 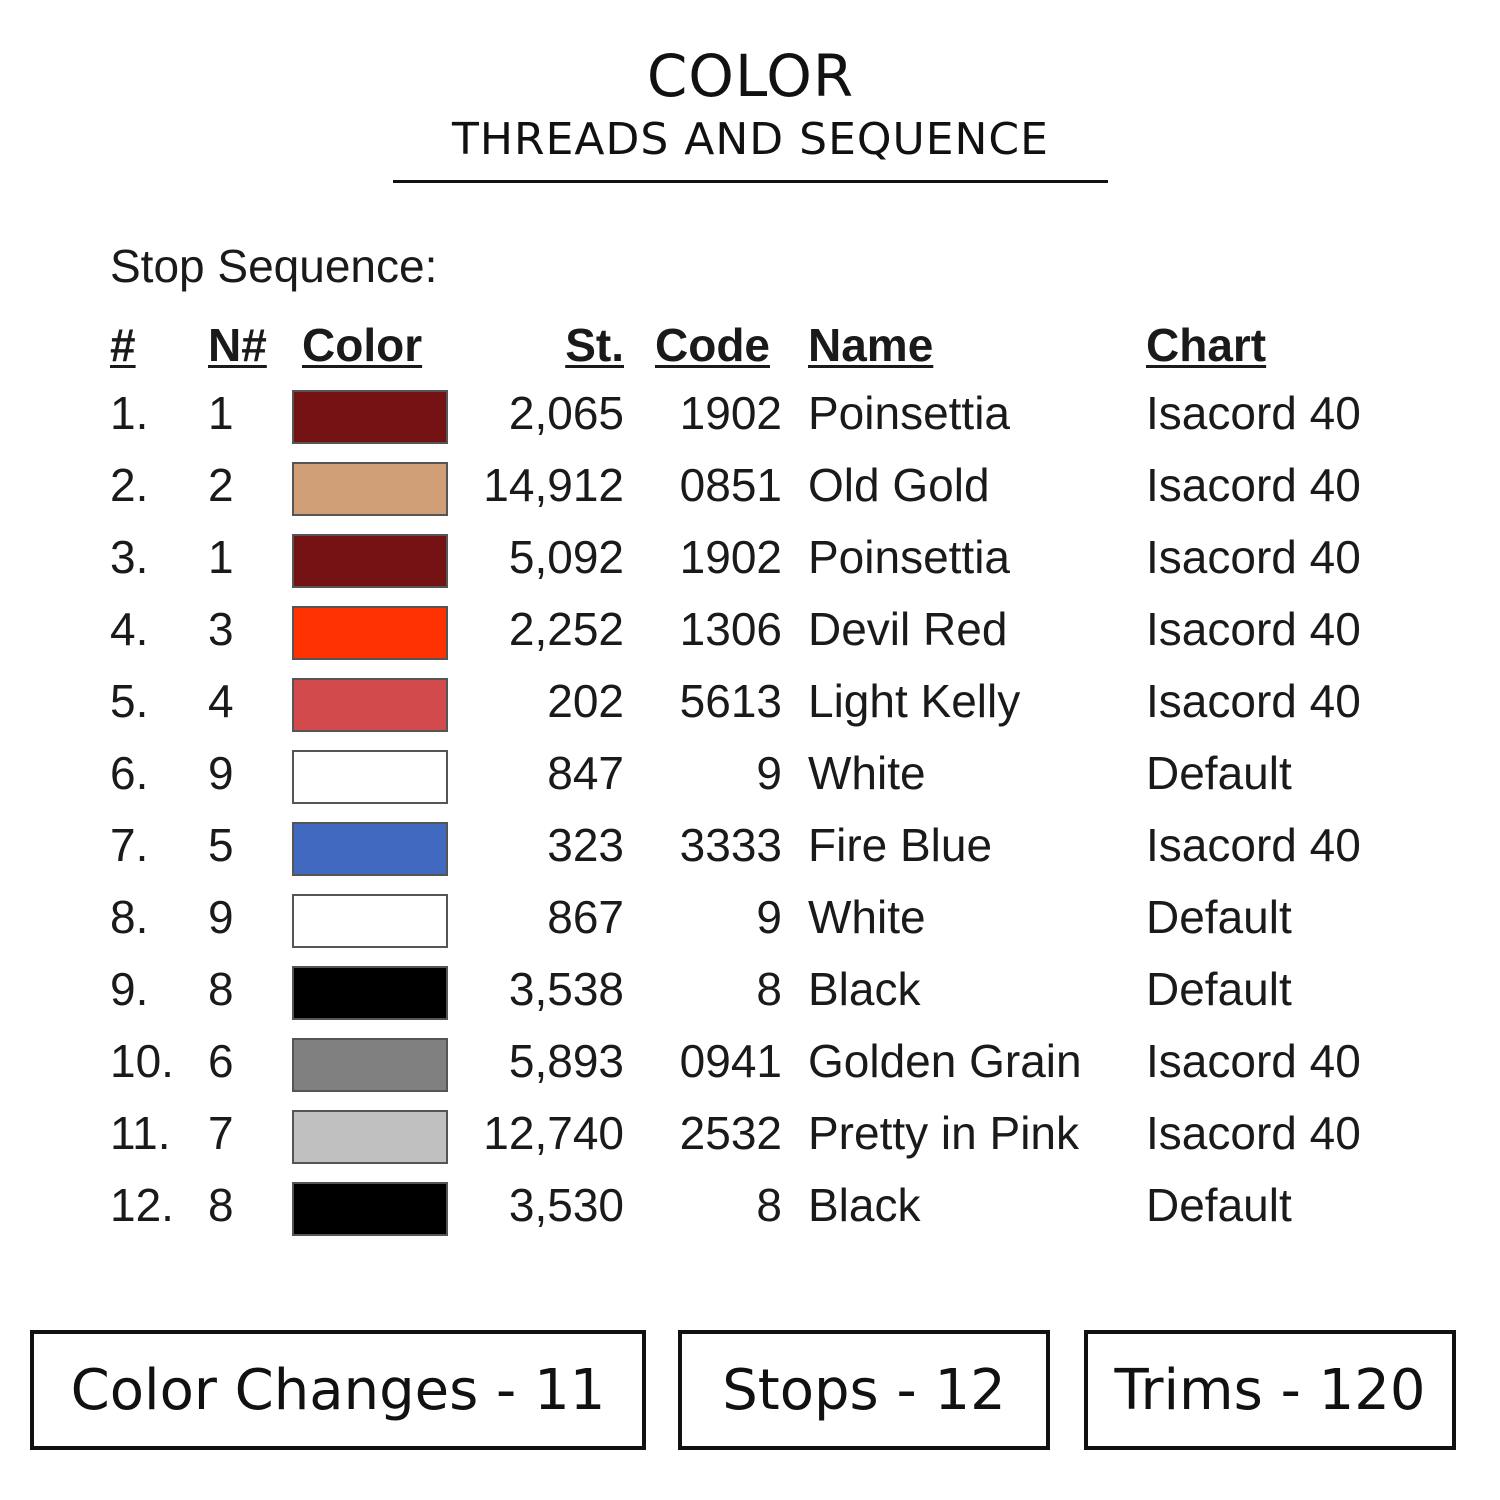 I want to click on column-header-number: #, so click(x=123, y=345).